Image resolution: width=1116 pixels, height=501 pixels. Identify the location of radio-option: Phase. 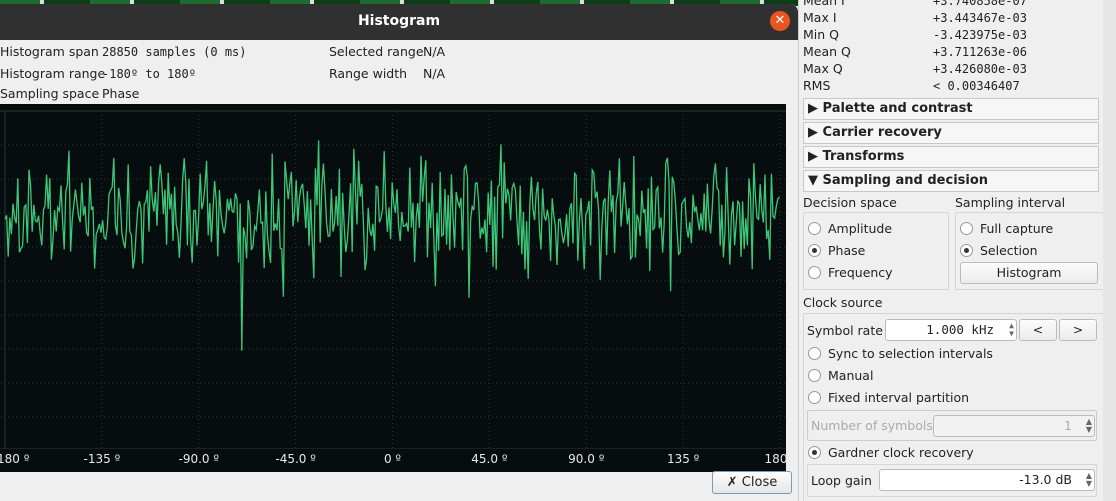
(836, 250).